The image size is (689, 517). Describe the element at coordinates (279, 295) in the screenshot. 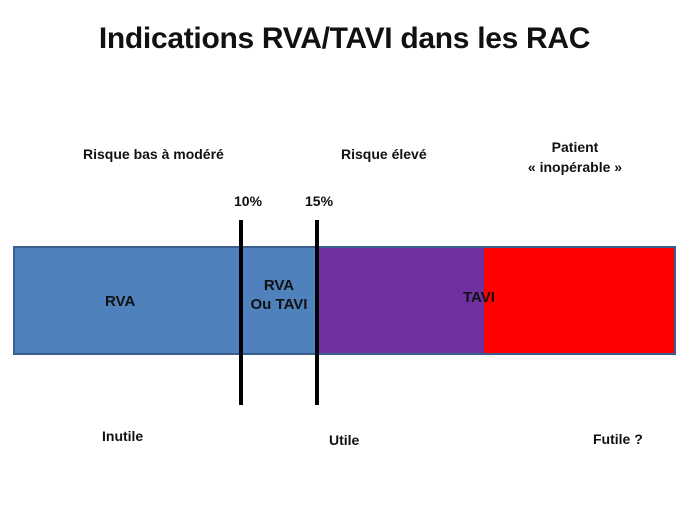

I see `segment-label-rva-or-tavi: RVA Ou TAVI` at that location.